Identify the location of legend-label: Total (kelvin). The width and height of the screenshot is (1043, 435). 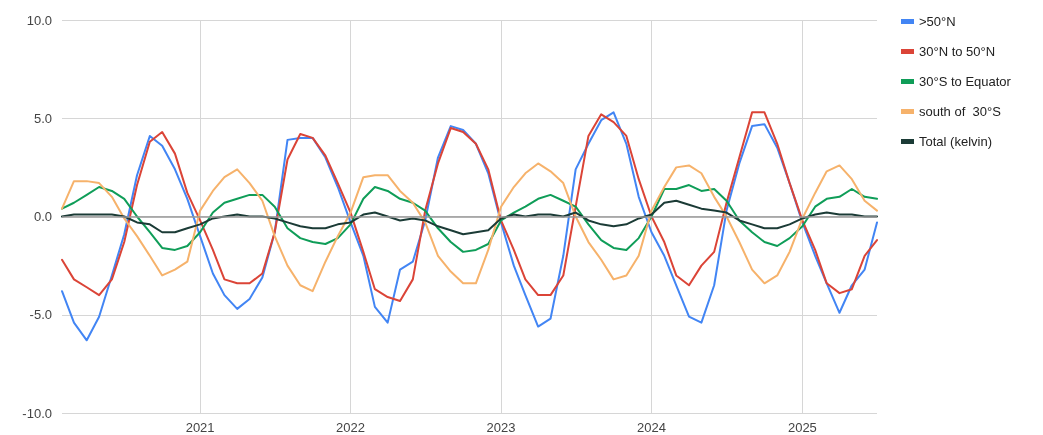
(955, 141).